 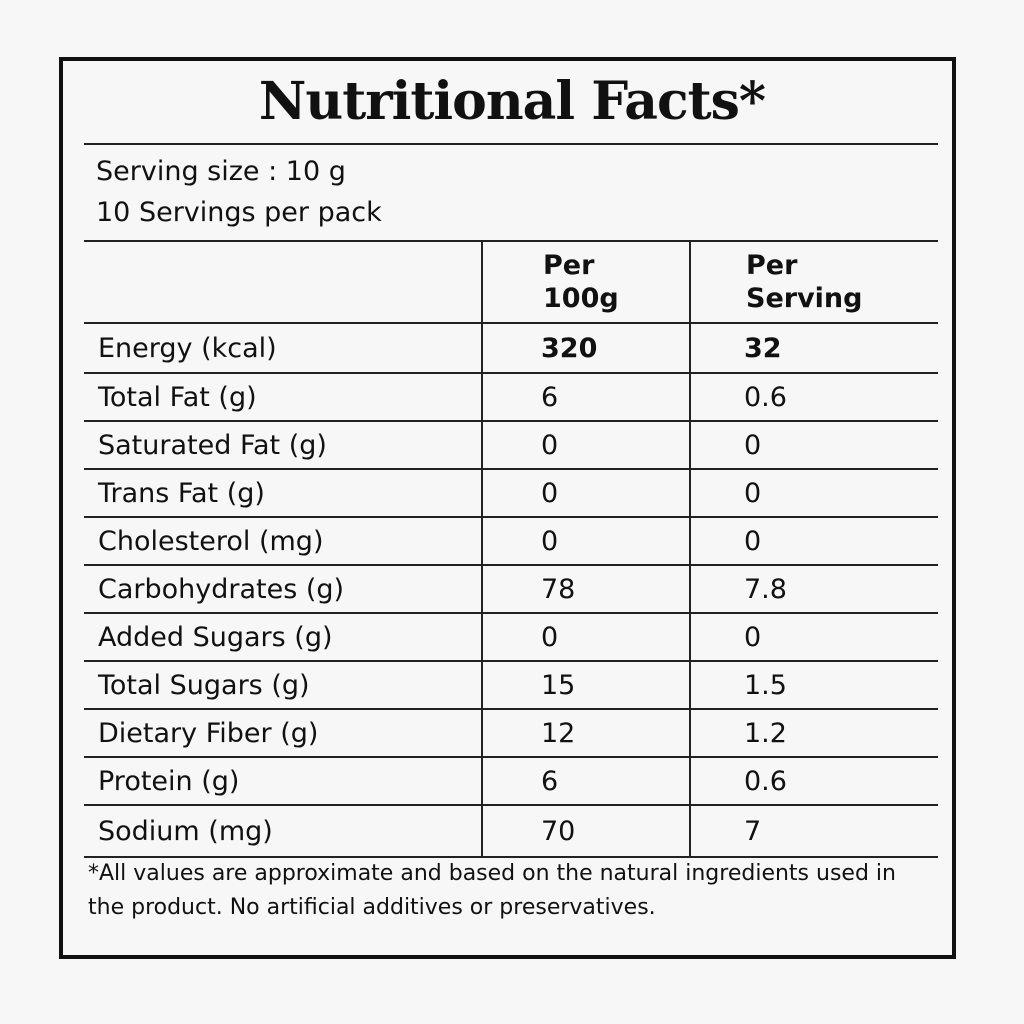 I want to click on per-100g-value: 12, so click(x=585, y=733).